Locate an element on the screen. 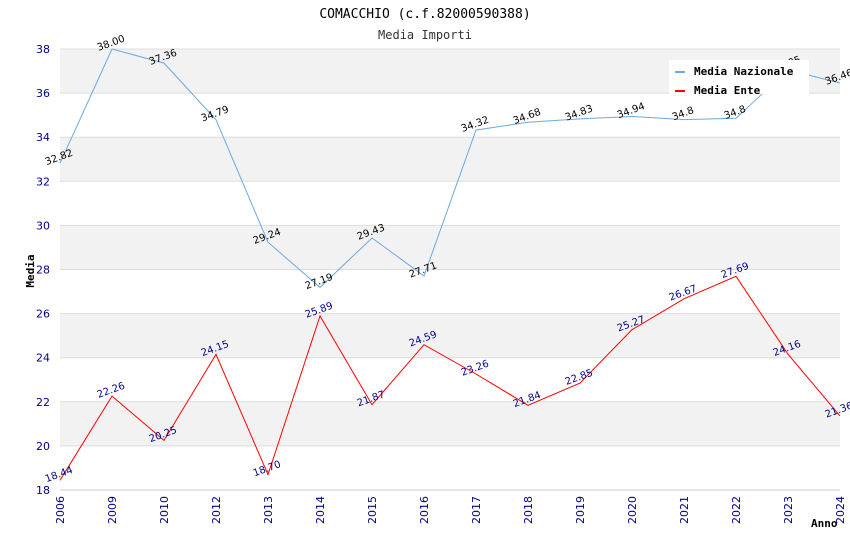 The image size is (850, 550). y-tick-label: 18 is located at coordinates (43, 490).